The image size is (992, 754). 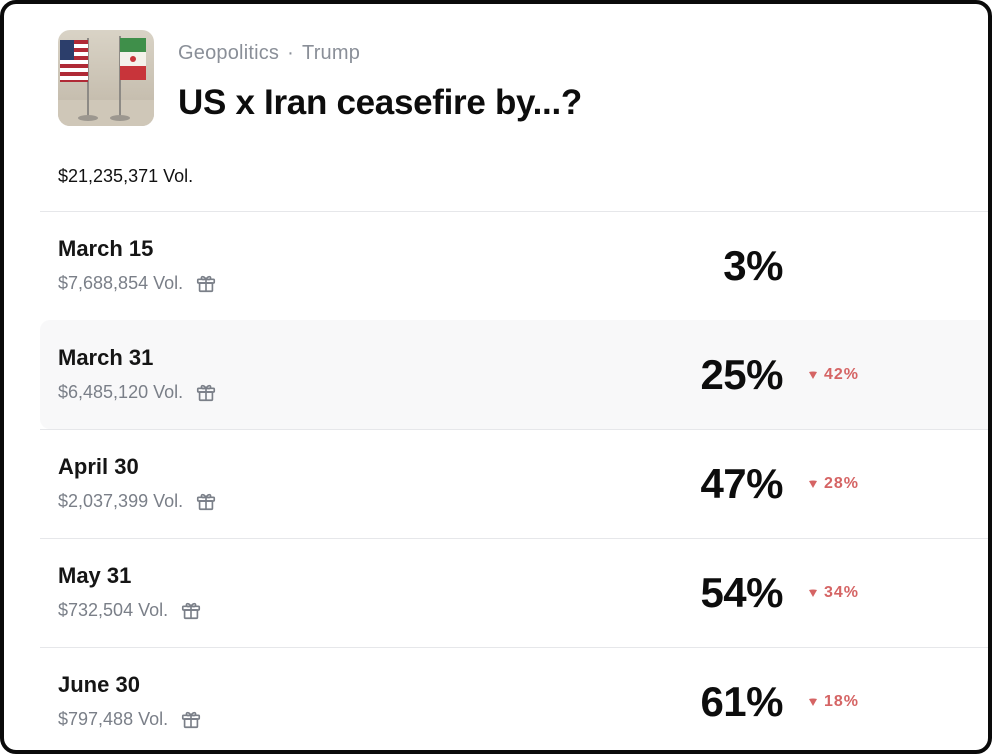 I want to click on outcome-volume: $732,504 Vol., so click(x=130, y=610).